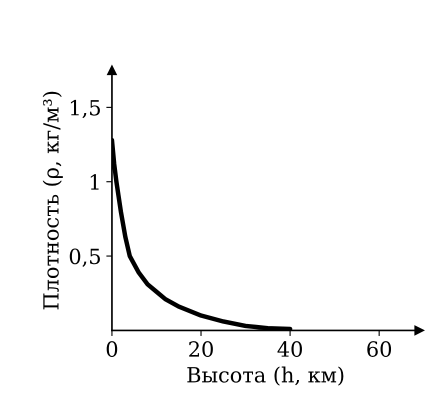 The height and width of the screenshot is (413, 439). What do you see at coordinates (94, 182) in the screenshot?
I see `y-tick-label: 1` at bounding box center [94, 182].